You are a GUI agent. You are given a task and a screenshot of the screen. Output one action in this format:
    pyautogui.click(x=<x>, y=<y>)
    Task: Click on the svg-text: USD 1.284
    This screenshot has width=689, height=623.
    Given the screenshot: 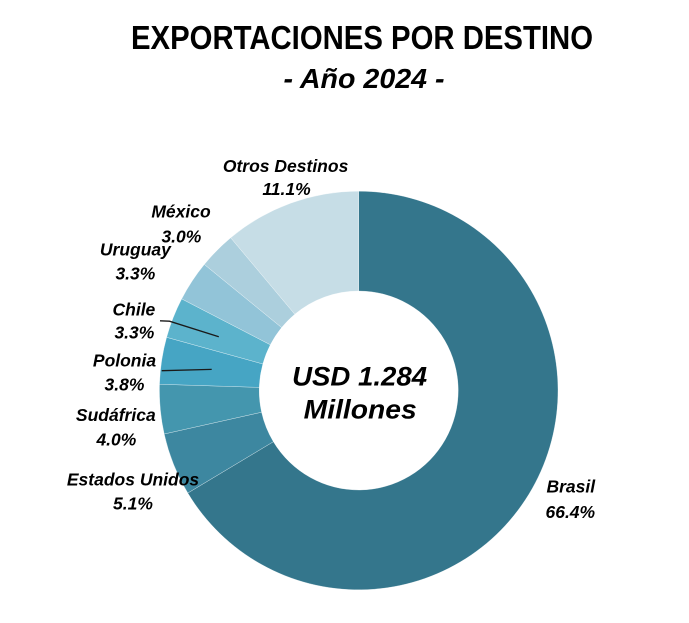 What is the action you would take?
    pyautogui.click(x=359, y=376)
    